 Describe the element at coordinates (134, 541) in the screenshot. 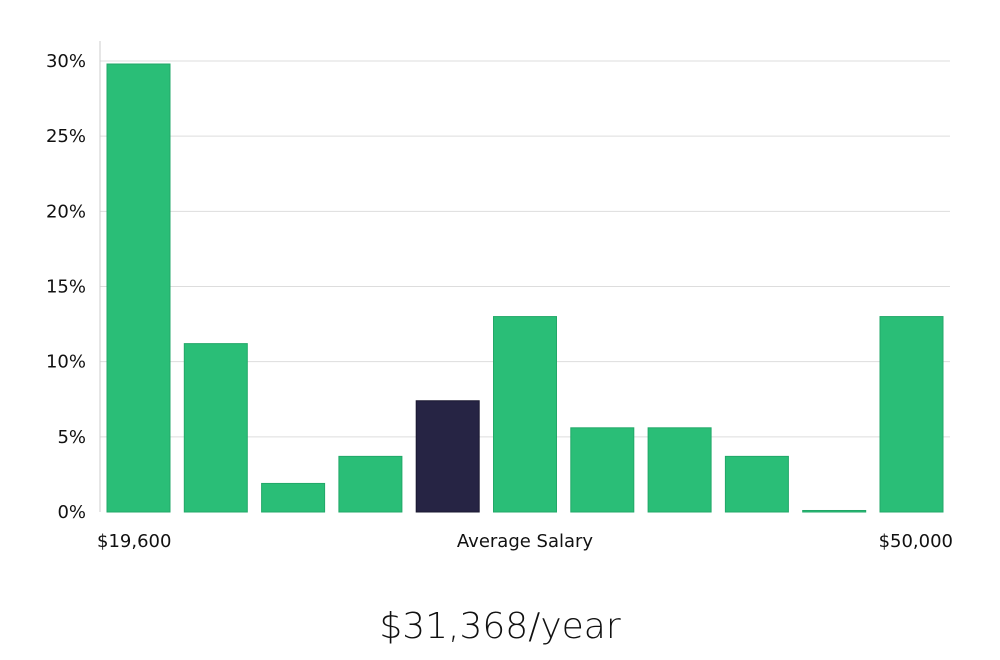

I see `x-label-min: $19,600` at that location.